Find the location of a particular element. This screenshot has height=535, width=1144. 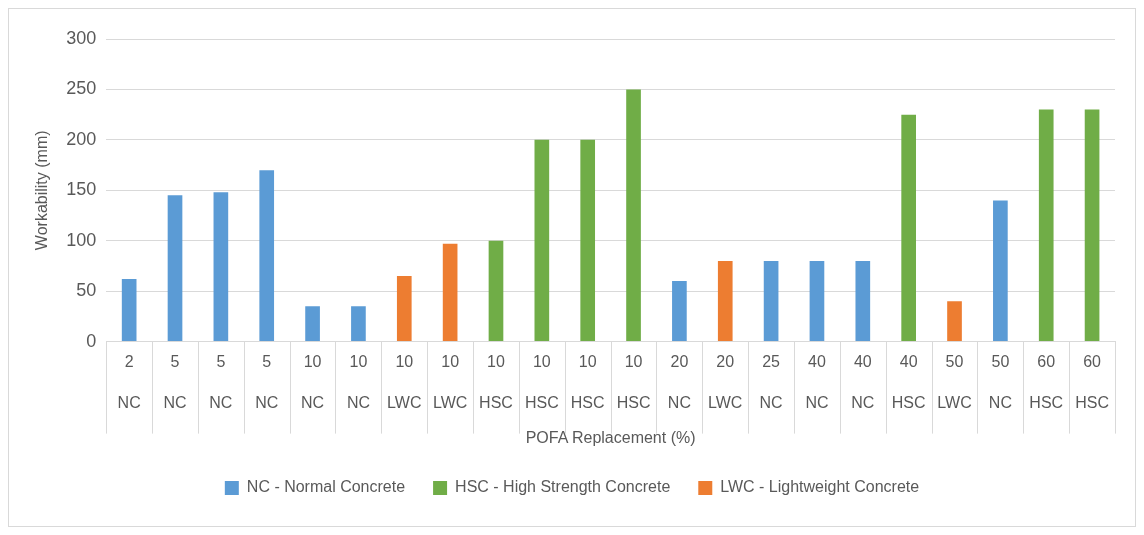

category-label: 2 NC is located at coordinates (129, 382).